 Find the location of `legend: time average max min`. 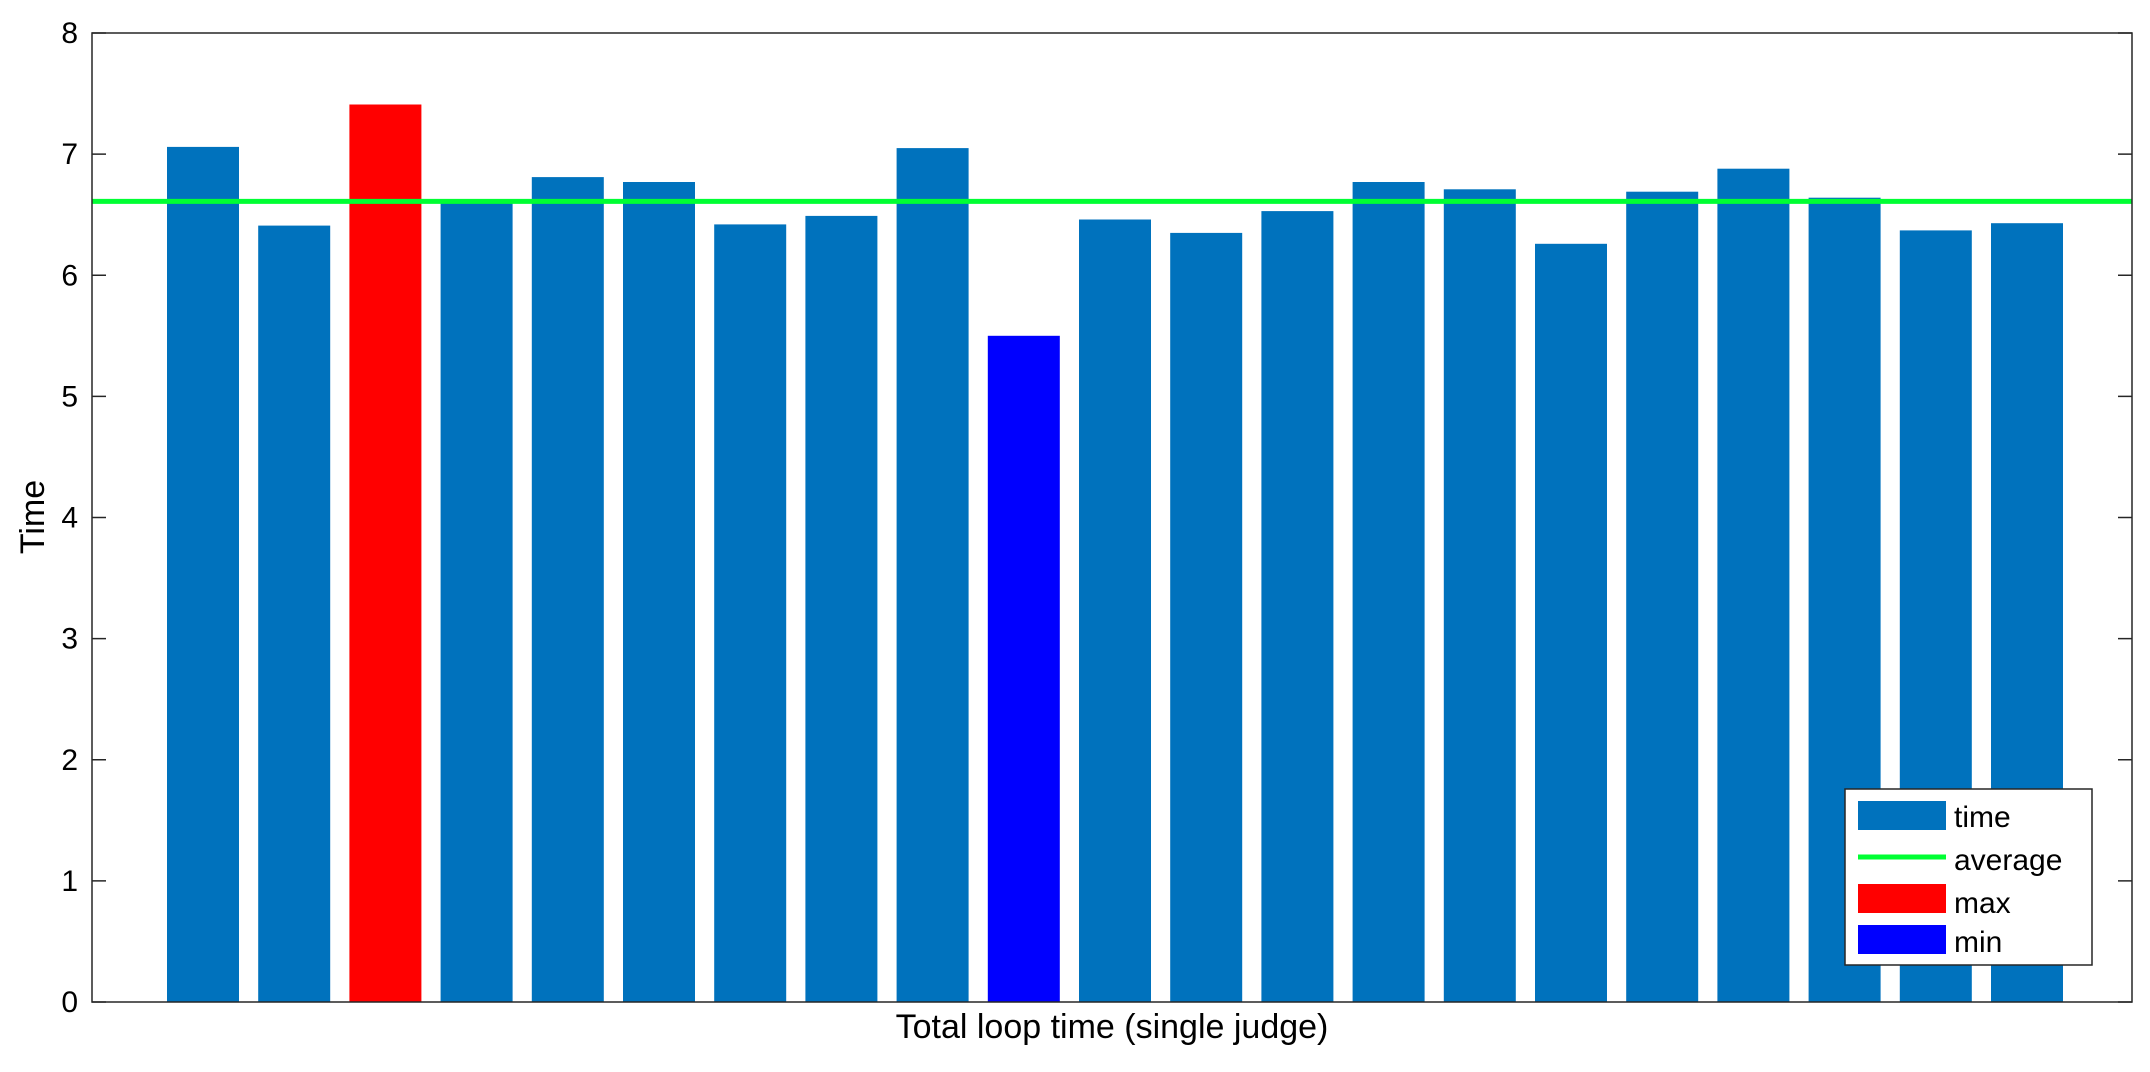

legend: time average max min is located at coordinates (1968, 877).